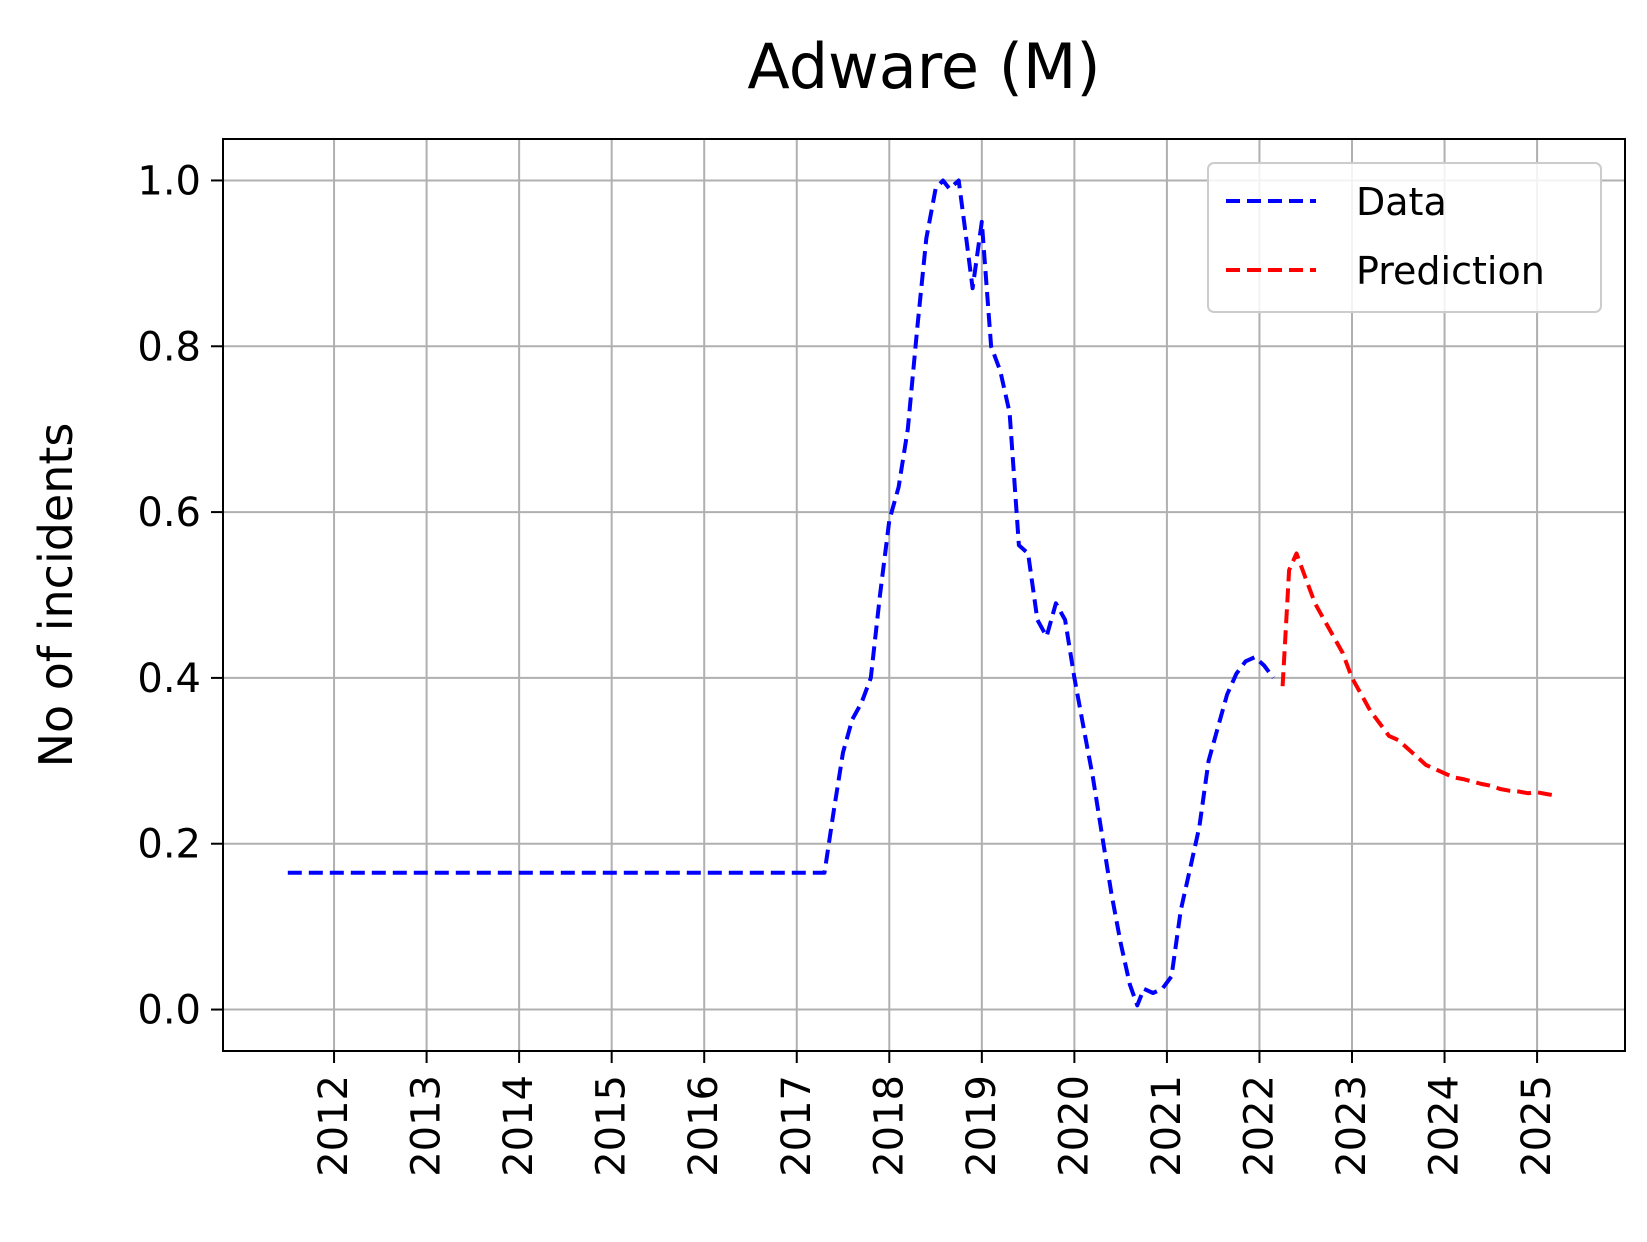 The image size is (1647, 1242). Describe the element at coordinates (1418, 674) in the screenshot. I see `series-line-prediction` at that location.